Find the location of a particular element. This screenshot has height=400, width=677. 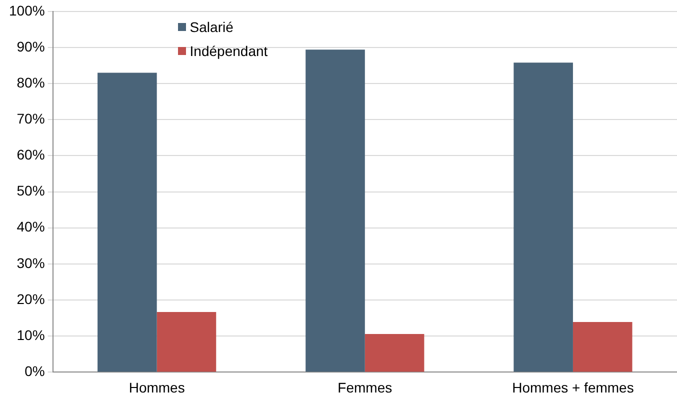

legend-label: Indépendant is located at coordinates (229, 51).